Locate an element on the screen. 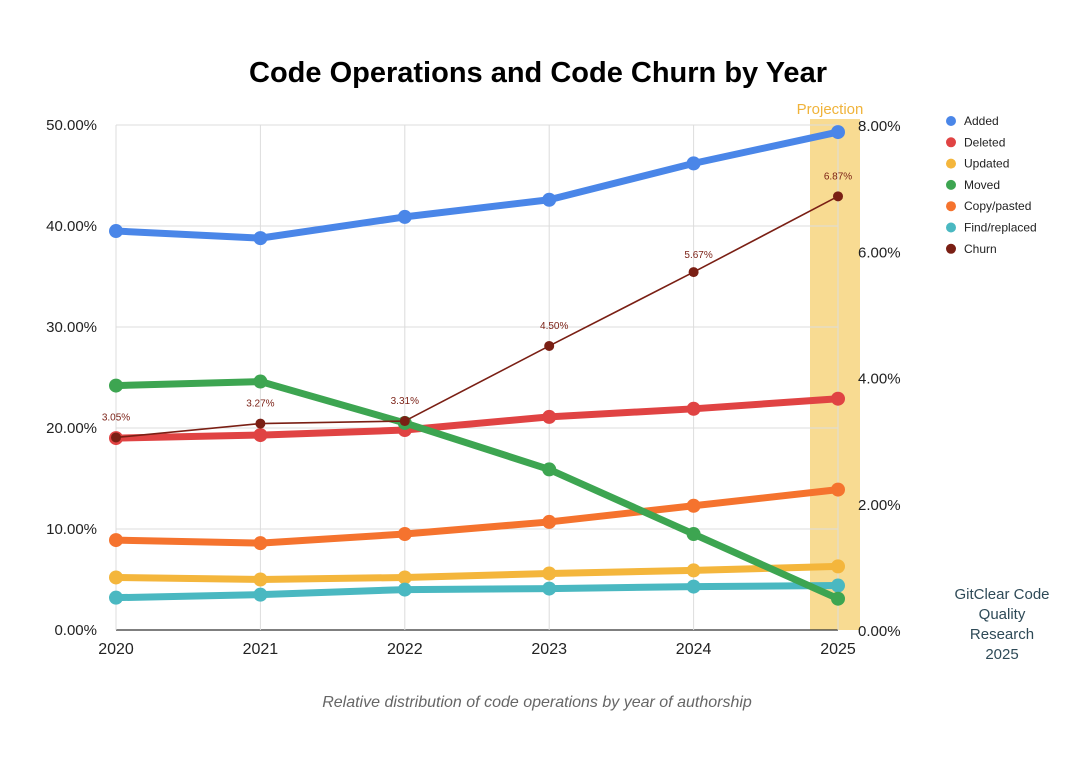 The width and height of the screenshot is (1080, 758). legend-label: Added is located at coordinates (981, 121).